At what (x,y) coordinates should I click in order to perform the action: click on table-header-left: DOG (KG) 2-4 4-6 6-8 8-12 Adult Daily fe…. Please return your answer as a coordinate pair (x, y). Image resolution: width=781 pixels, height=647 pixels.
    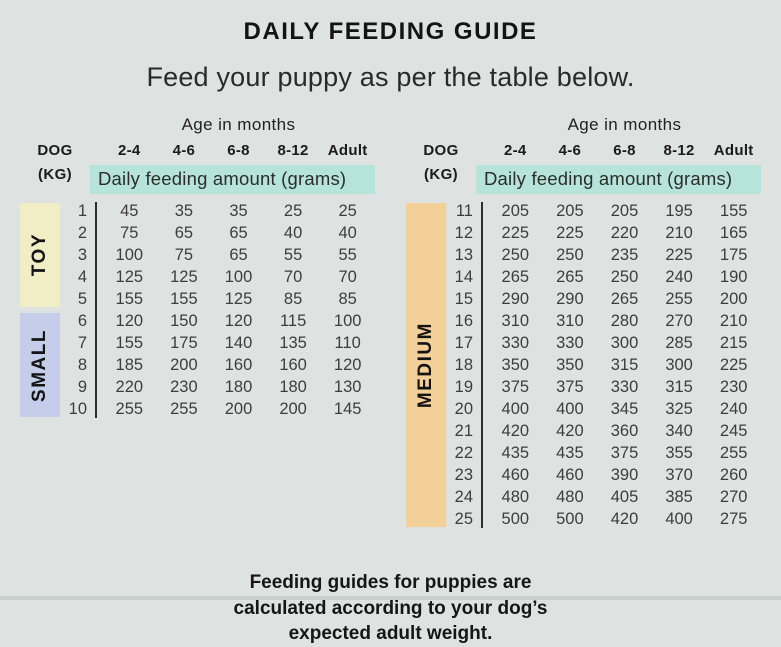
    Looking at the image, I should click on (195, 168).